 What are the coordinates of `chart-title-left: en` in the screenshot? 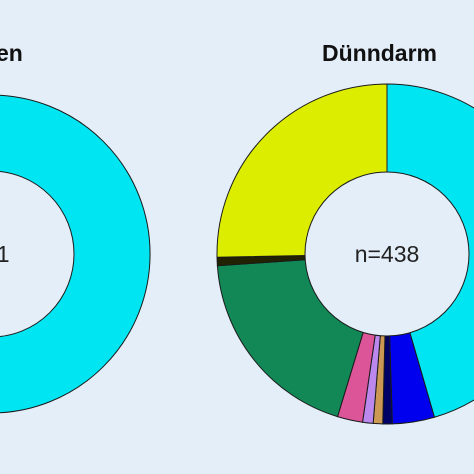 It's located at (11, 53).